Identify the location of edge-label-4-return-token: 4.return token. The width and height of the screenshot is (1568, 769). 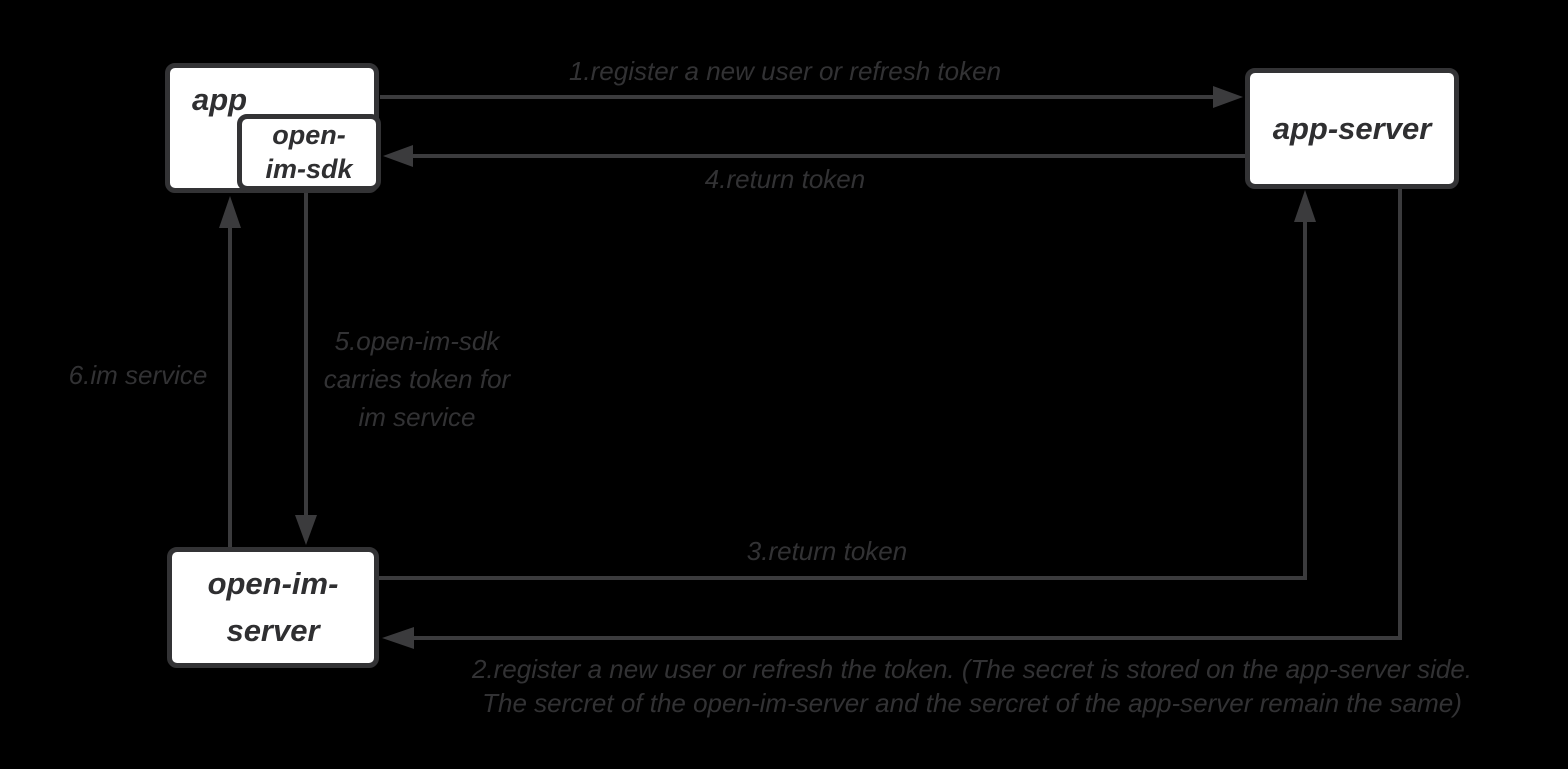
(785, 179).